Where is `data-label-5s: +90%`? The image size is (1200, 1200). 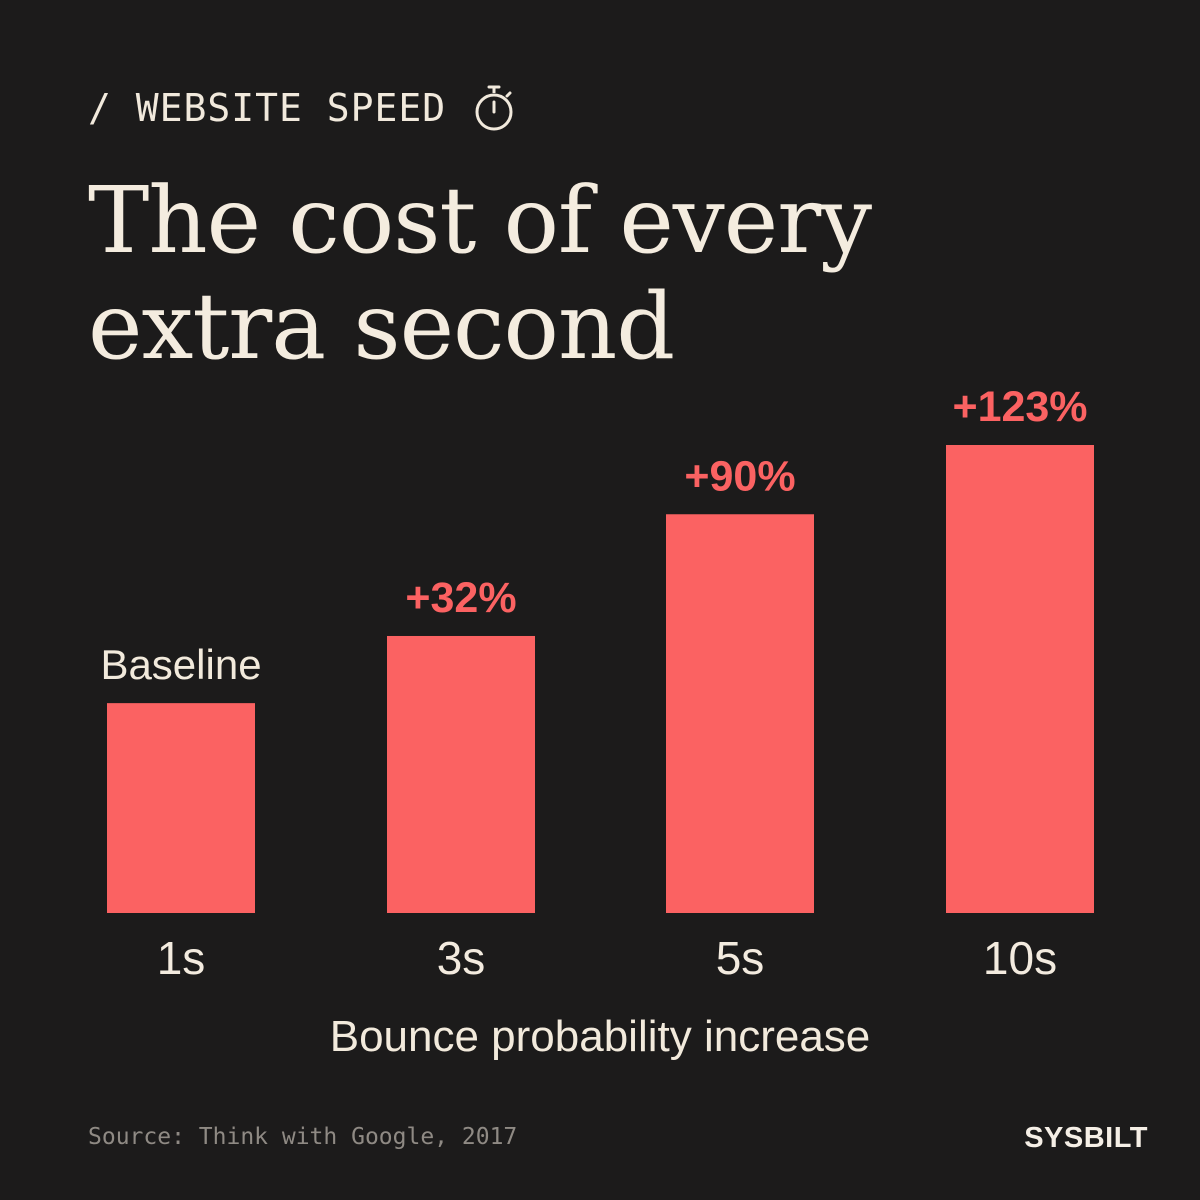
data-label-5s: +90% is located at coordinates (739, 476).